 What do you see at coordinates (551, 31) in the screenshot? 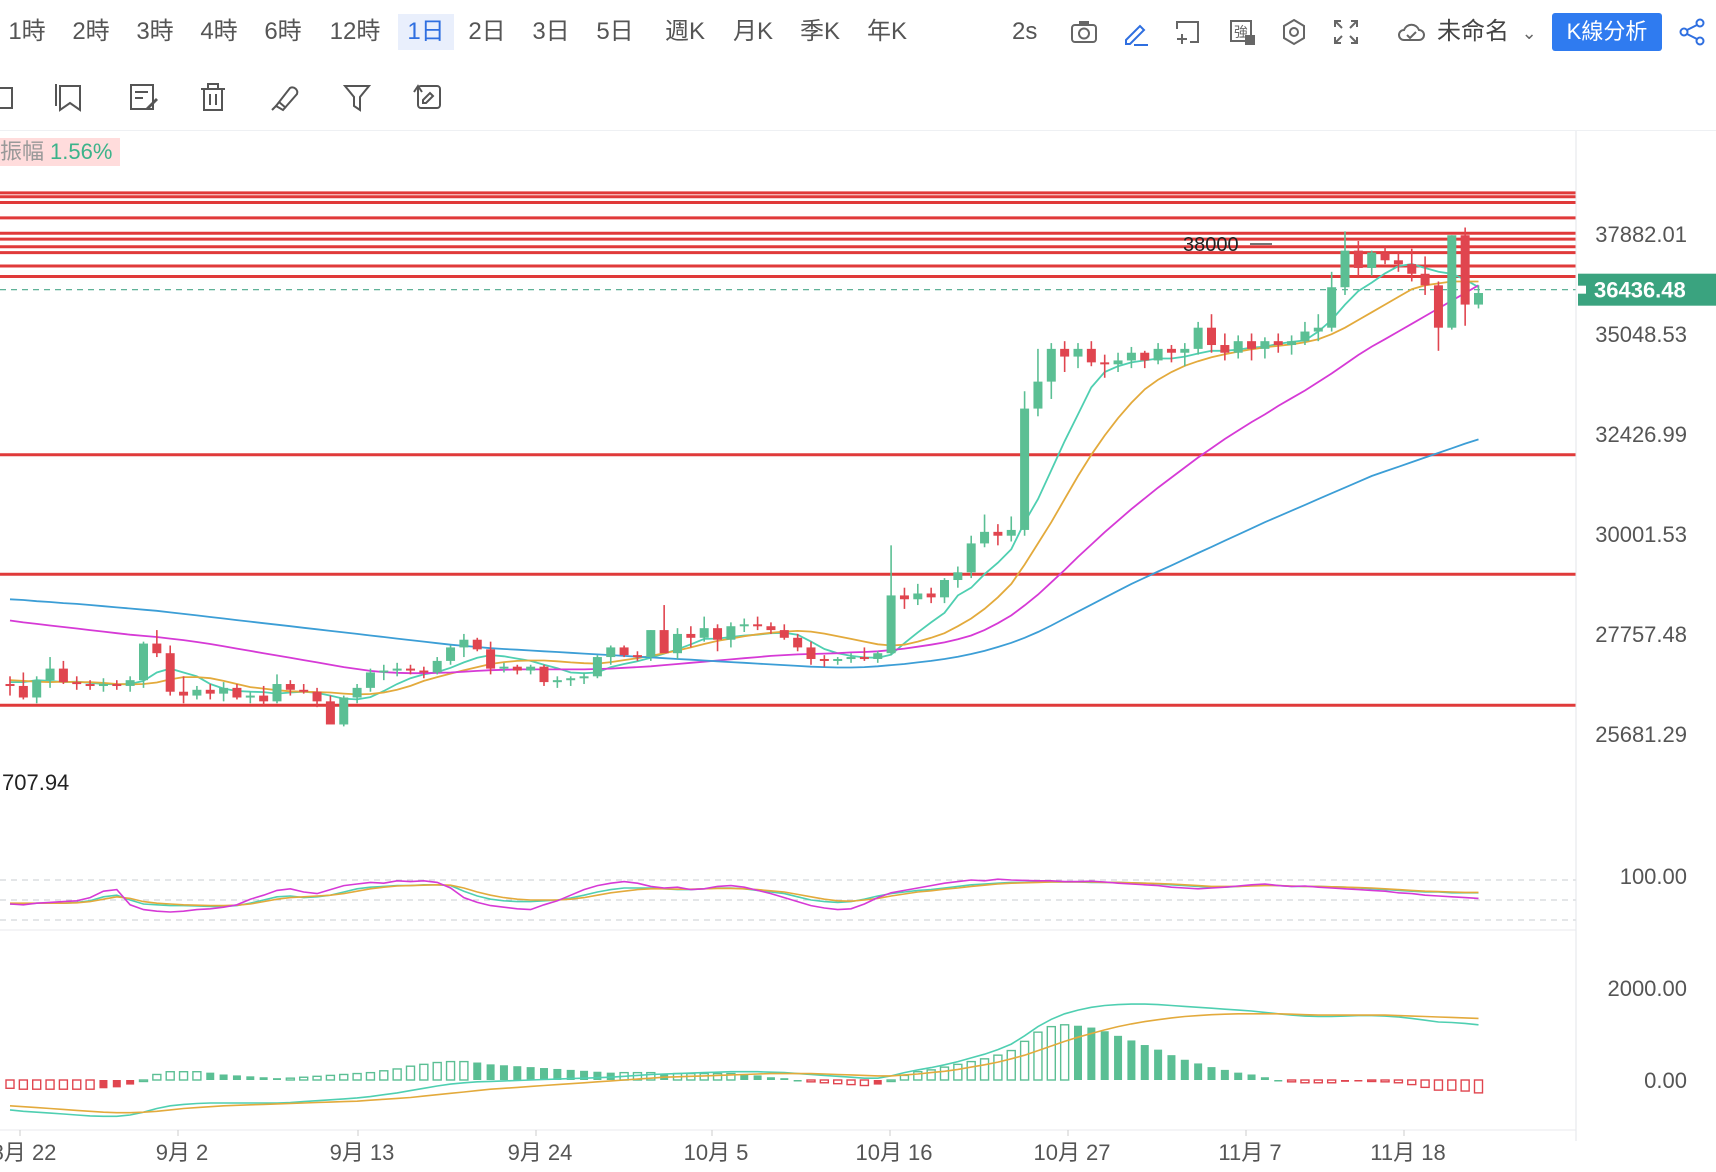
I see `timeframe-tab: 3日` at bounding box center [551, 31].